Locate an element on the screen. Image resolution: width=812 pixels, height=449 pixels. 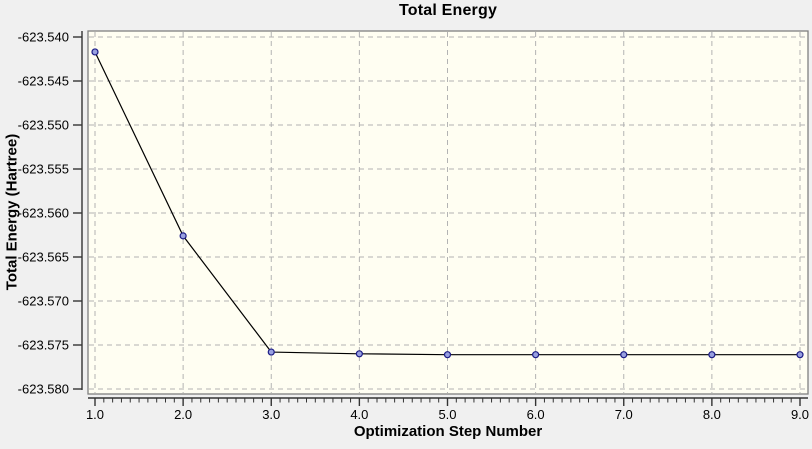
y-tick-label: -623.560 is located at coordinates (43, 213).